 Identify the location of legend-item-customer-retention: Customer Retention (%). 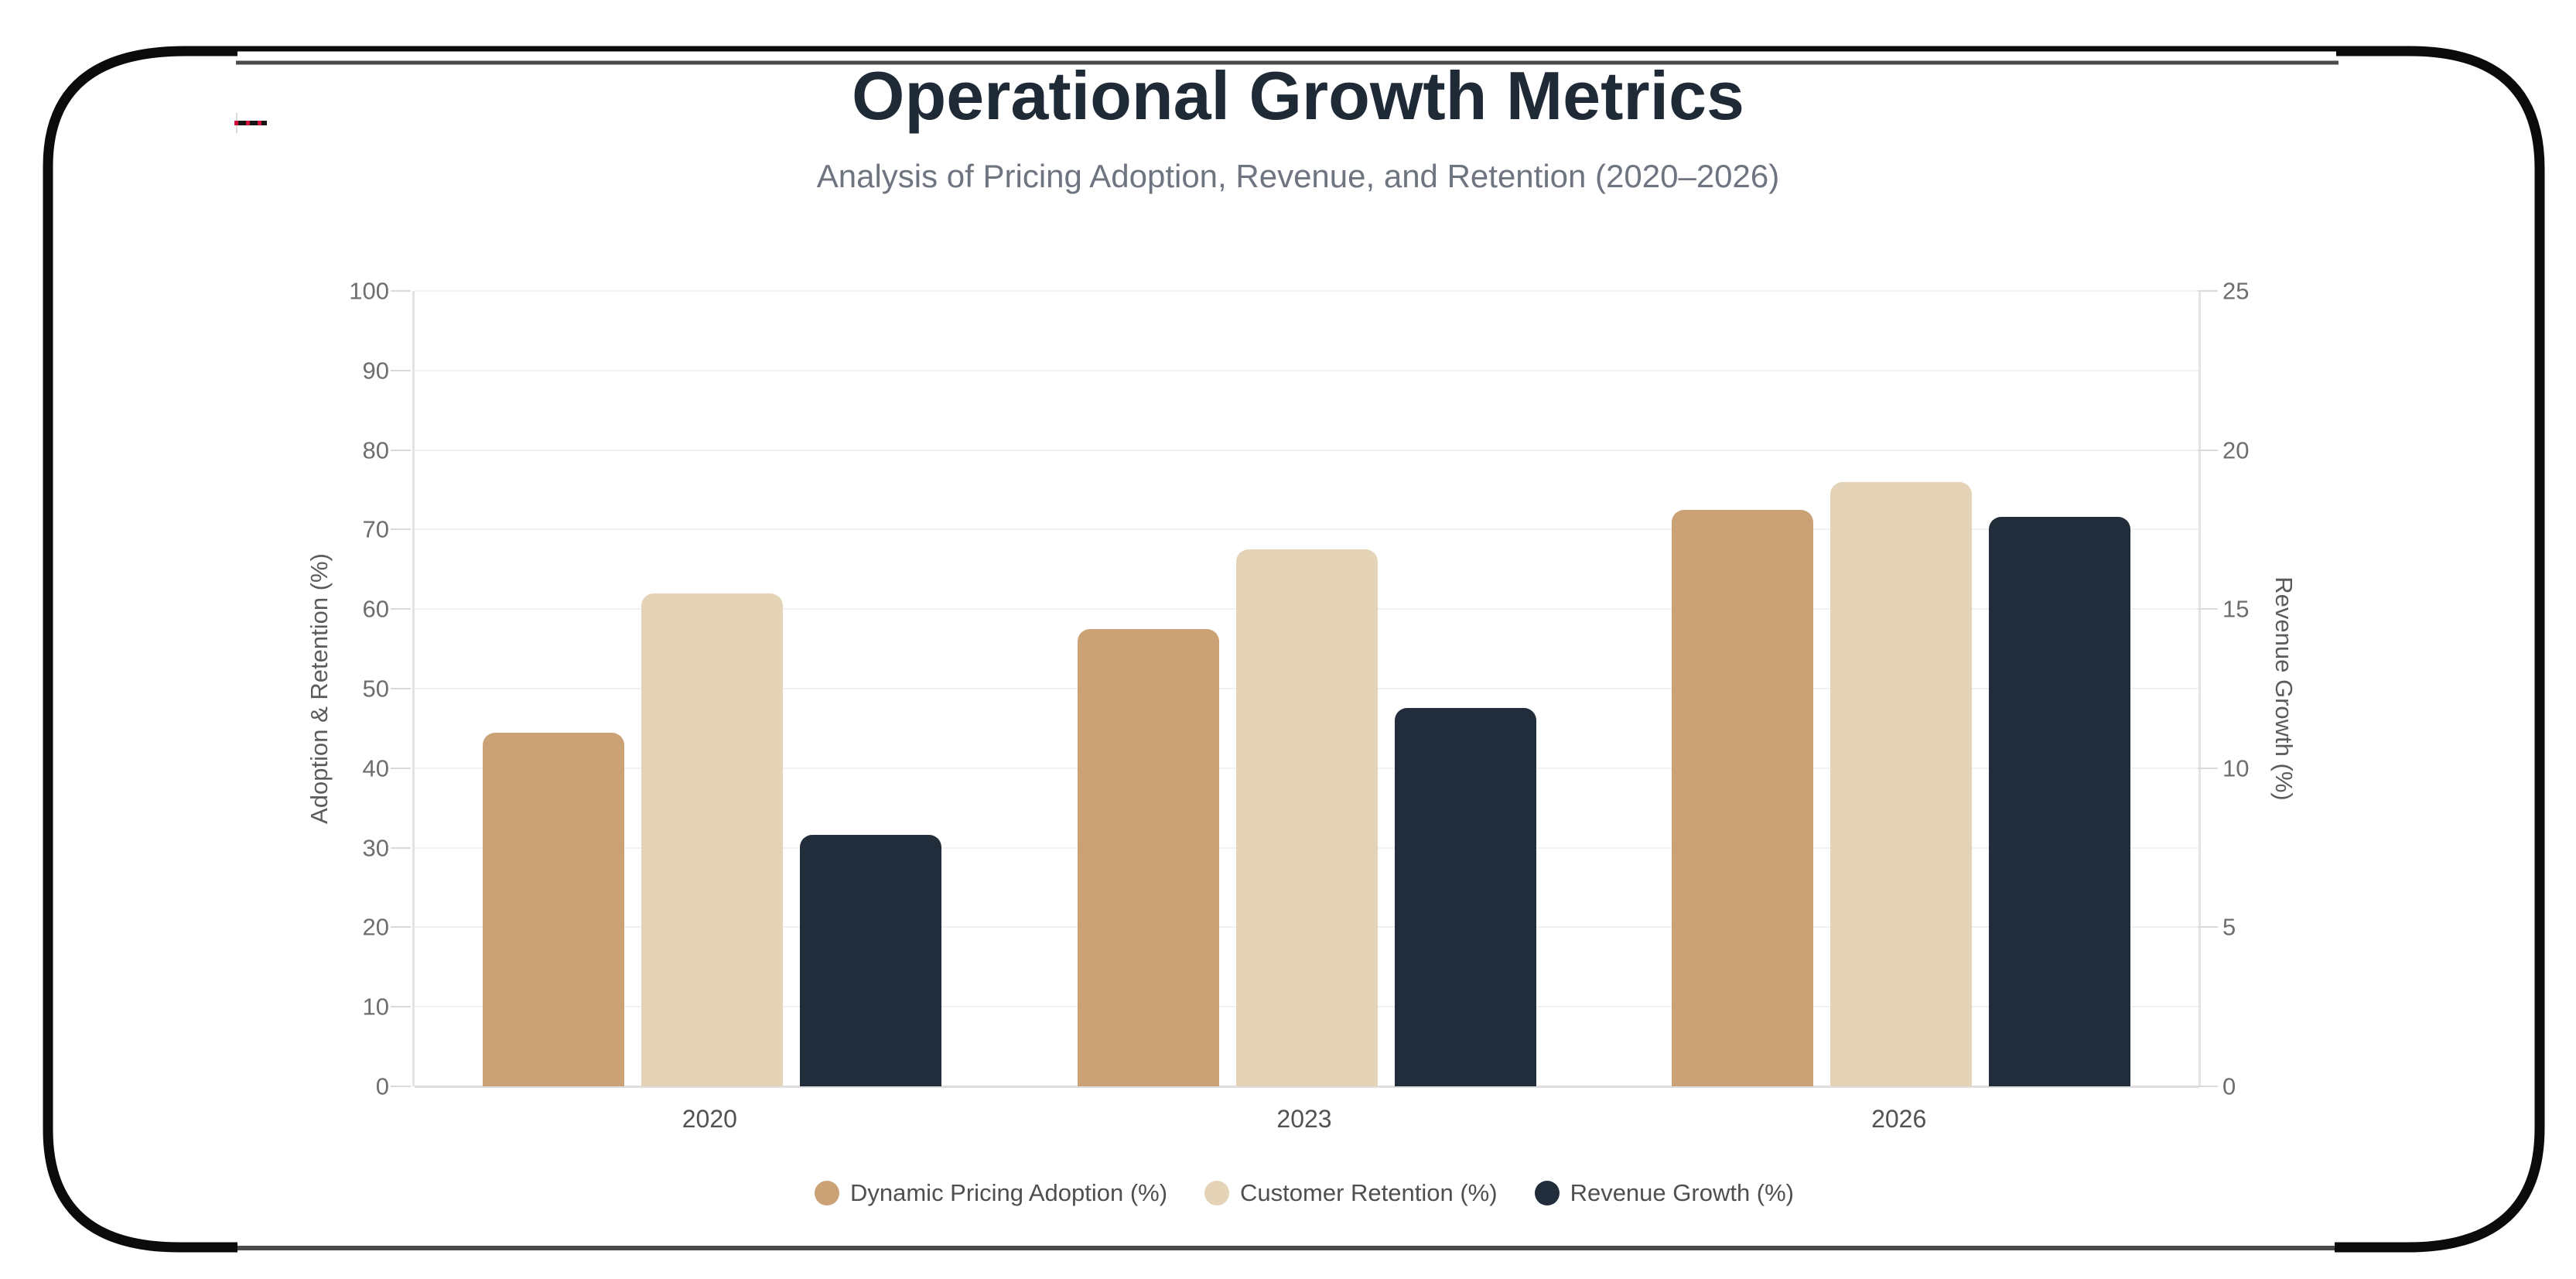
(1351, 1193).